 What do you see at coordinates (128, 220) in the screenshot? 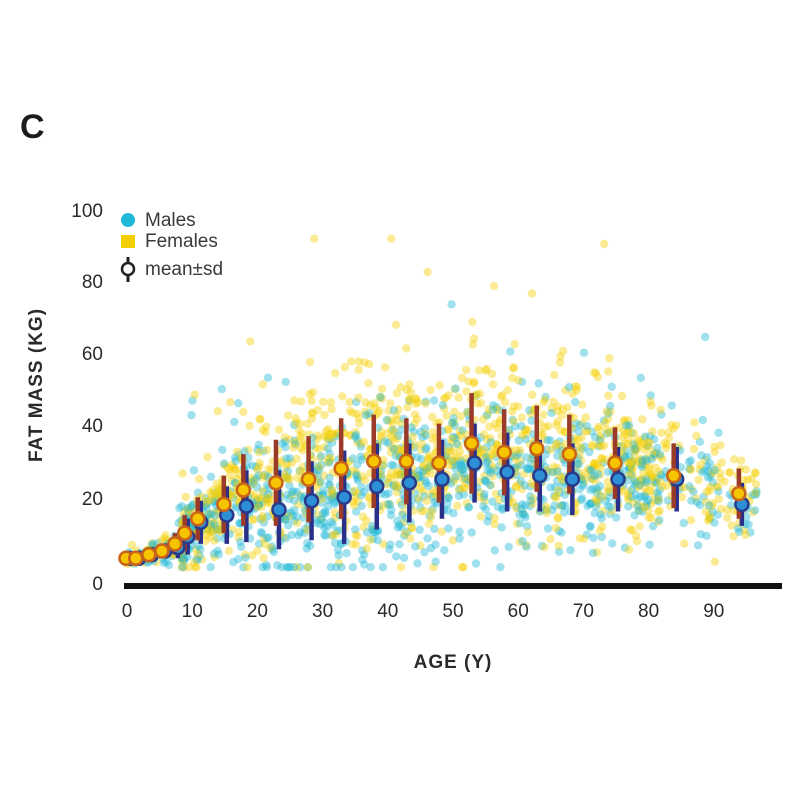
I see `legend-males-marker` at bounding box center [128, 220].